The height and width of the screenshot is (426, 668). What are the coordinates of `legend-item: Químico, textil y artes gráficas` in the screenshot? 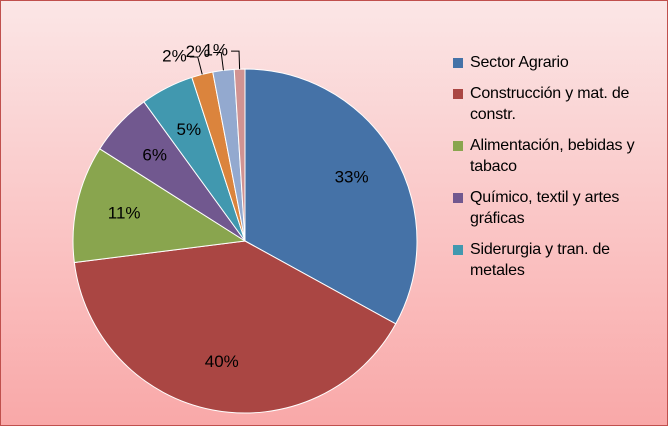 It's located at (555, 208).